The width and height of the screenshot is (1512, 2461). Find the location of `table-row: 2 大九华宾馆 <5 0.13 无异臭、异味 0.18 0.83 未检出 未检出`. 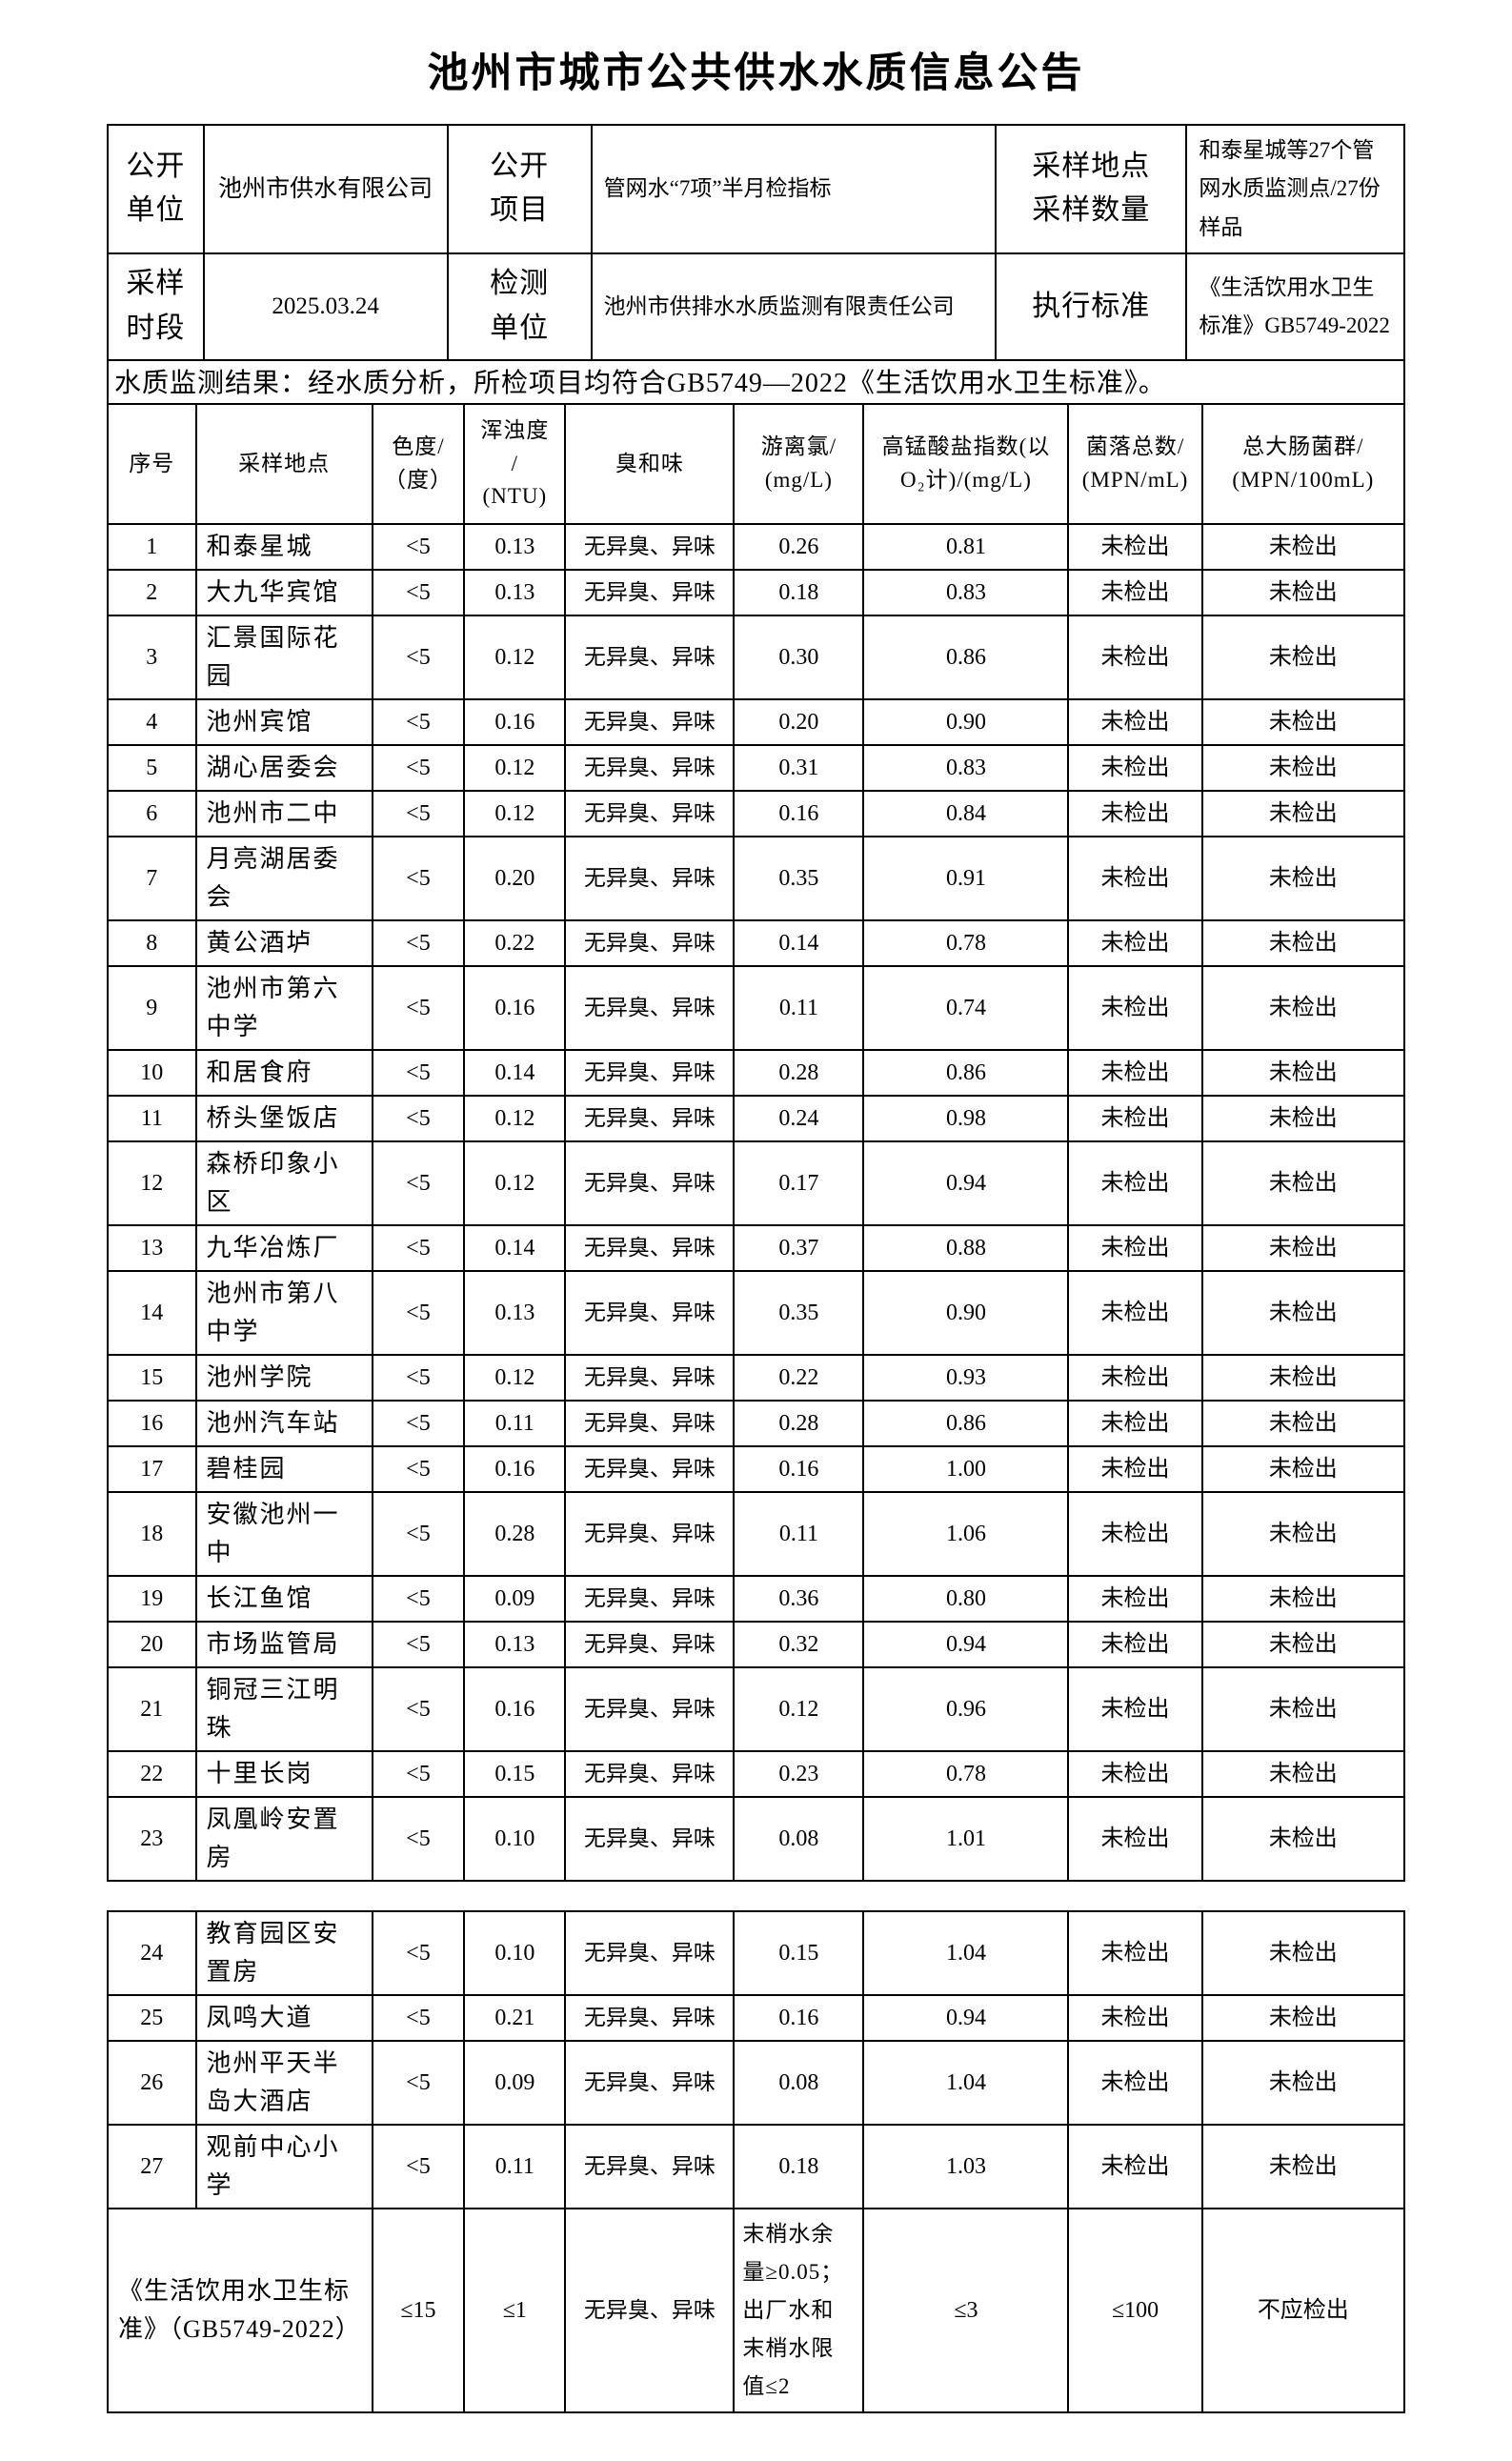

table-row: 2 大九华宾馆 <5 0.13 无异臭、异味 0.18 0.83 未检出 未检出 is located at coordinates (756, 592).